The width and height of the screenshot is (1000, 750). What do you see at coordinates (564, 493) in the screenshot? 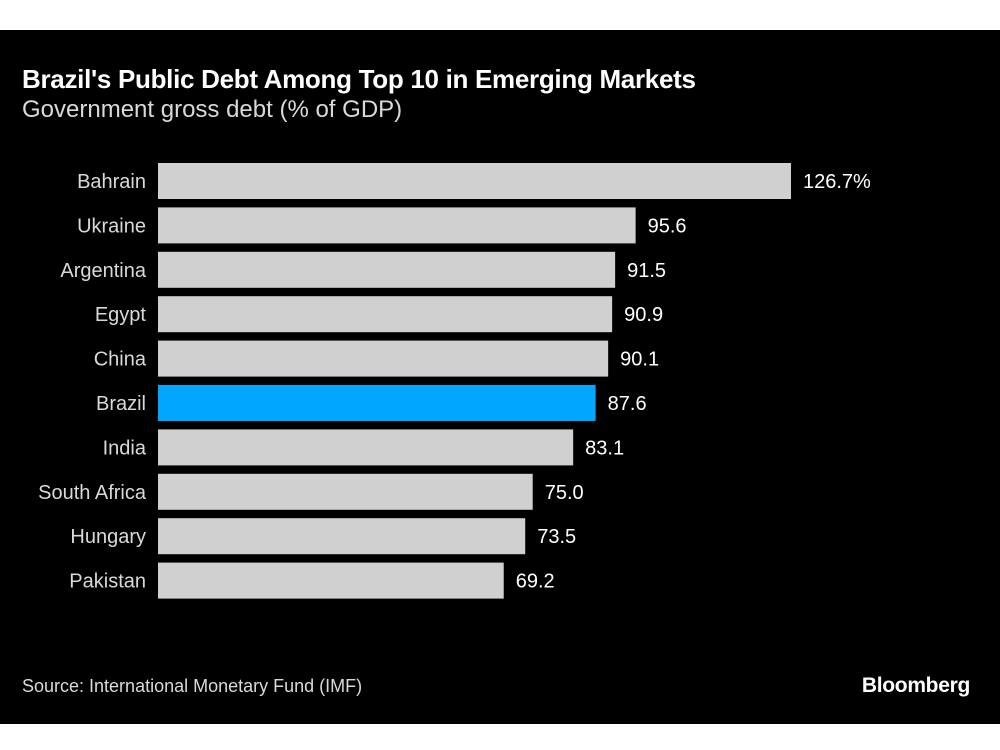
I see `value-label-south-africa: 75.0` at bounding box center [564, 493].